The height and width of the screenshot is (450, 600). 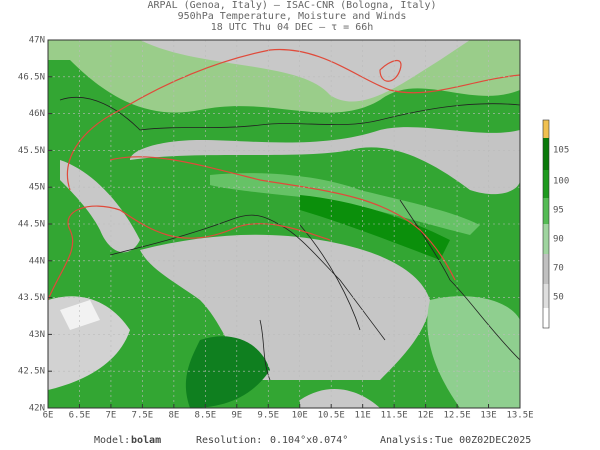 What do you see at coordinates (558, 269) in the screenshot?
I see `colorbar-label: 70` at bounding box center [558, 269].